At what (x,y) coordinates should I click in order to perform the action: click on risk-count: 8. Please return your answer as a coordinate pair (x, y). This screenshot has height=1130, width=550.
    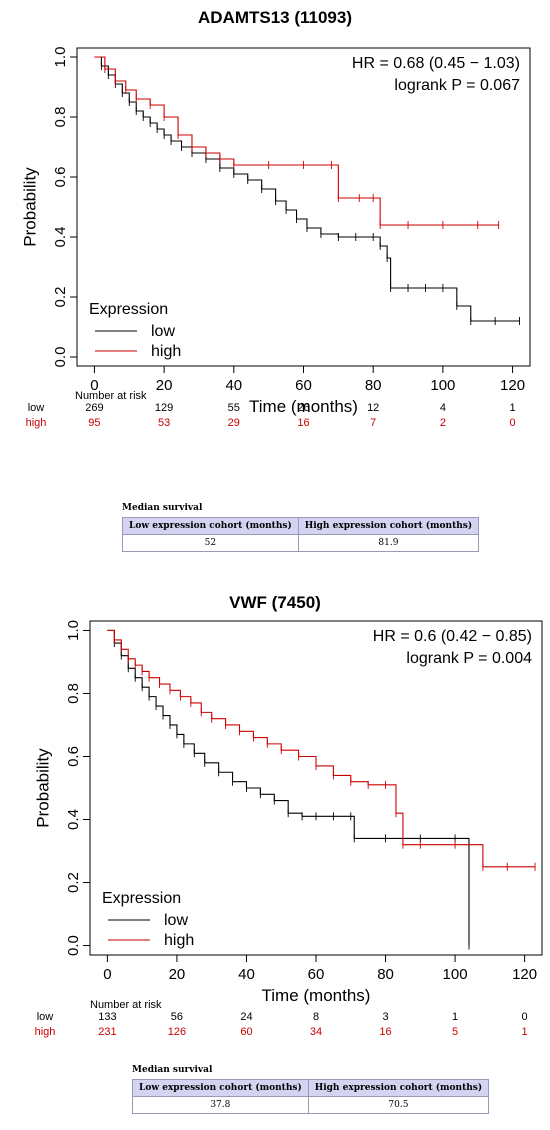
    Looking at the image, I should click on (316, 1017).